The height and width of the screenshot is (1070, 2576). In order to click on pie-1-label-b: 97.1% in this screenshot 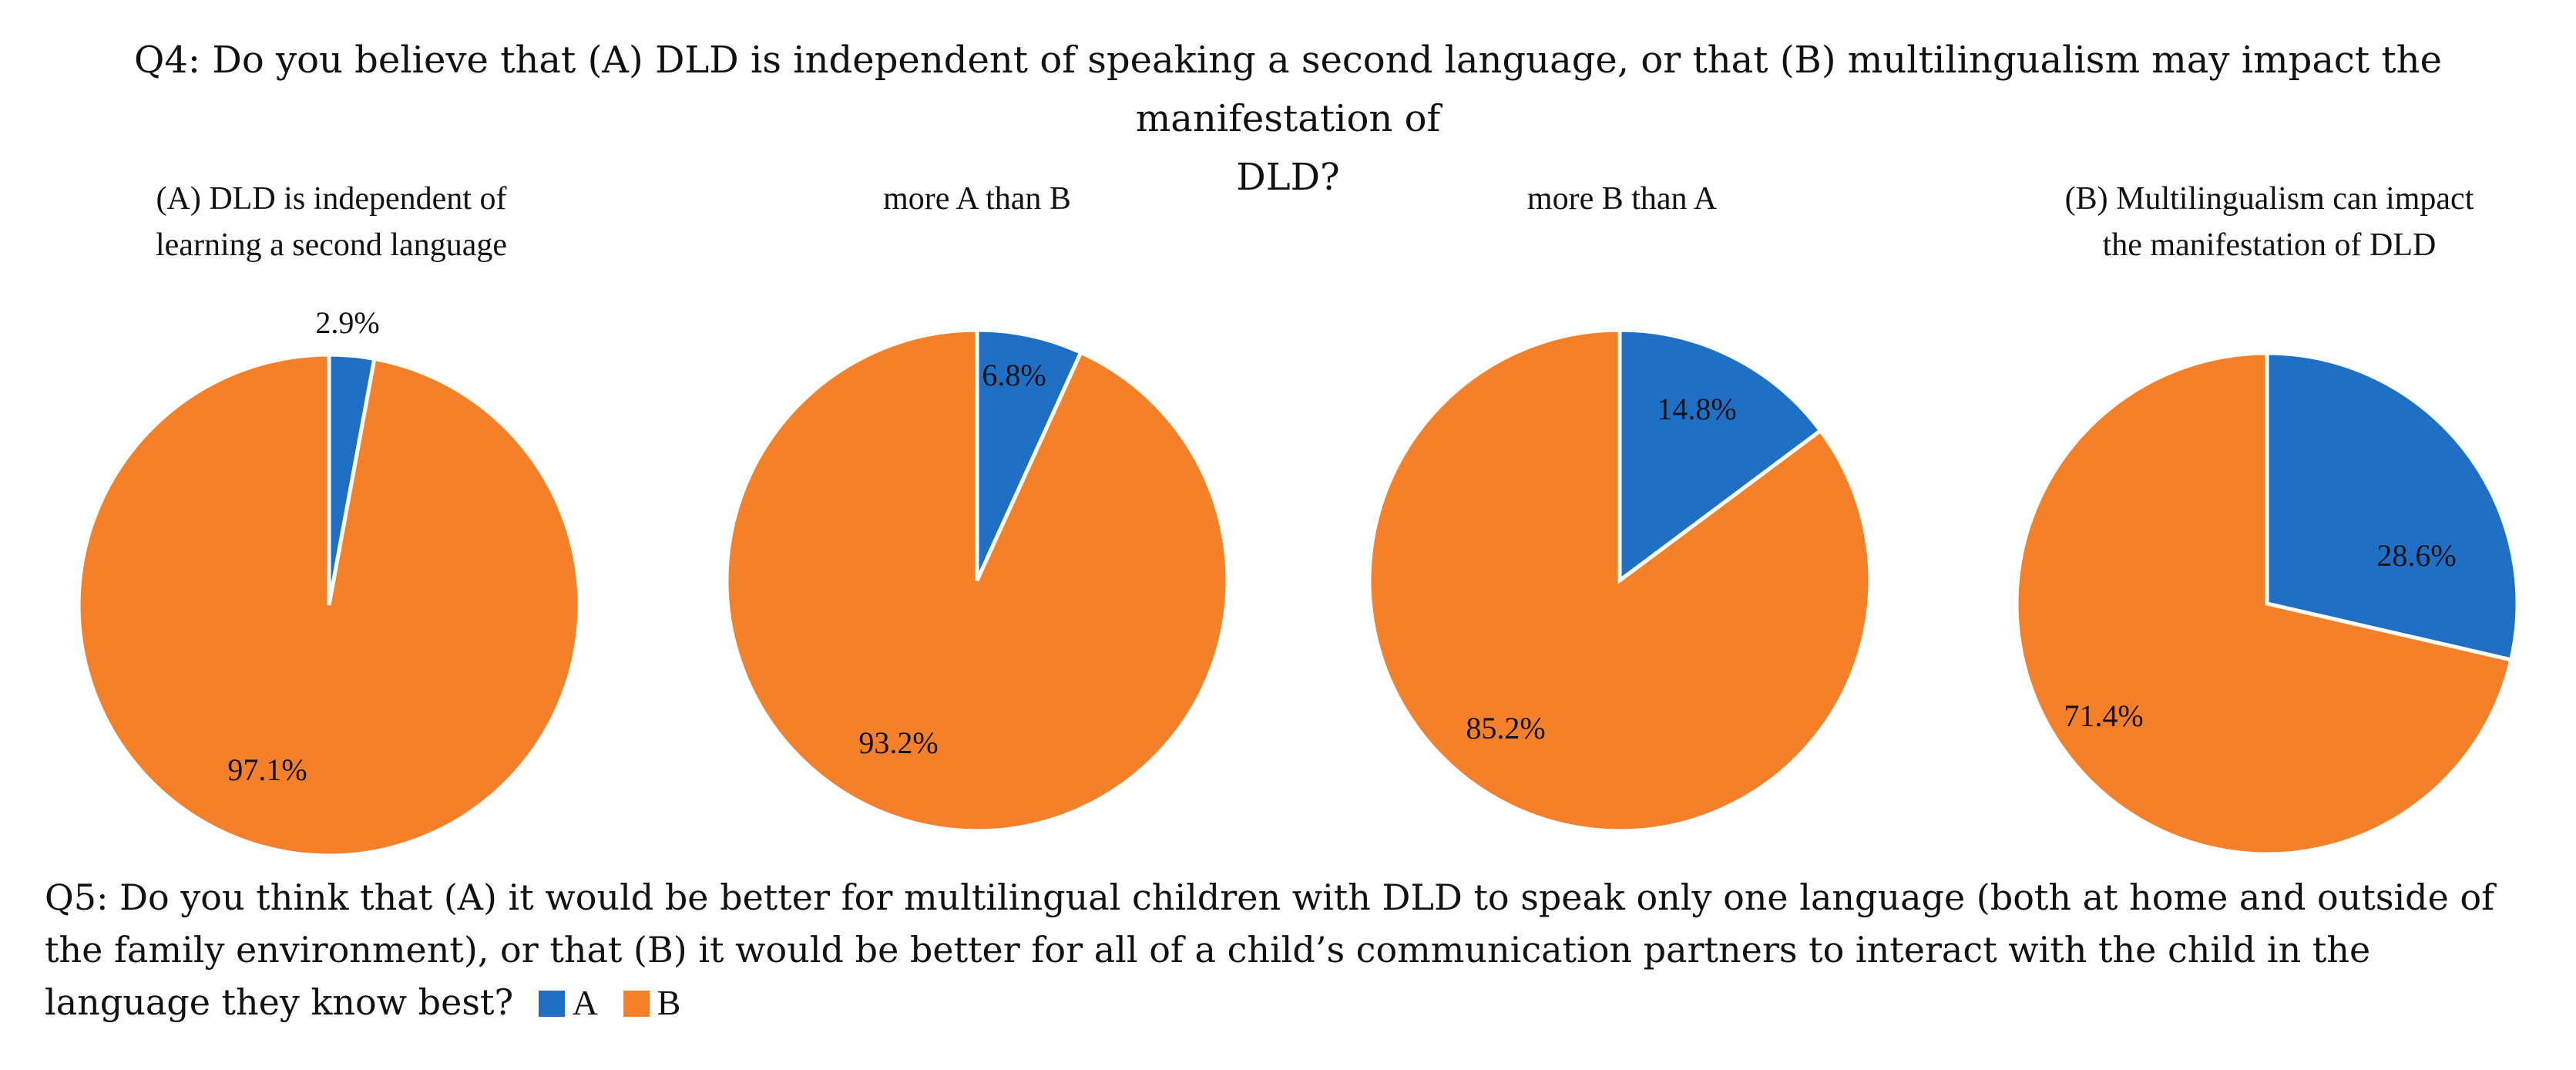, I will do `click(267, 769)`.